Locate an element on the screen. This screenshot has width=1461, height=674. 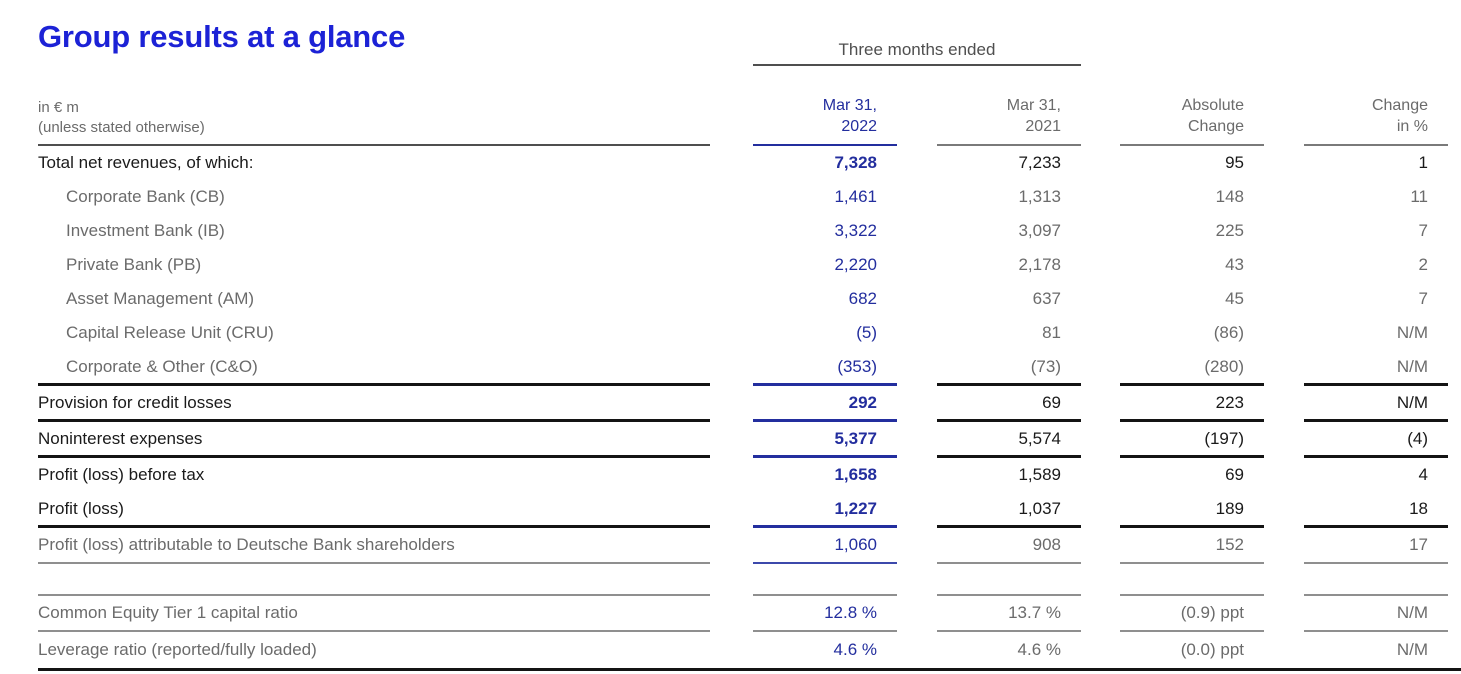
row-value: 292 is located at coordinates (825, 404).